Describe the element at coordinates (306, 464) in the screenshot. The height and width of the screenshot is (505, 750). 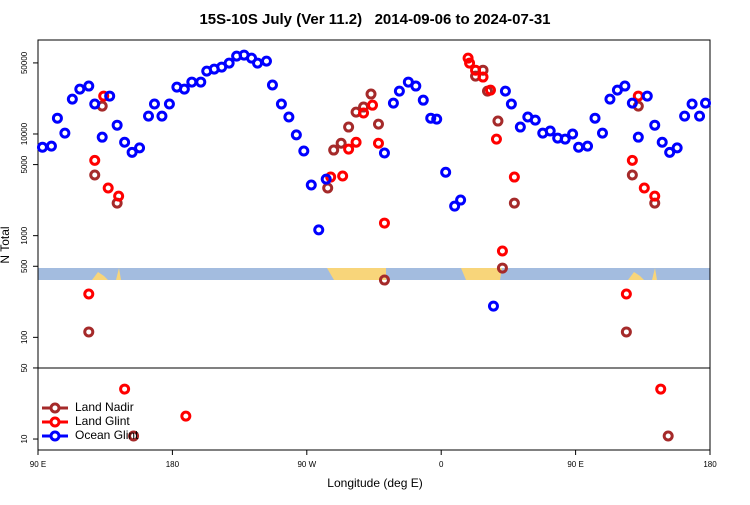
I see `x-tick-label: 90 W` at that location.